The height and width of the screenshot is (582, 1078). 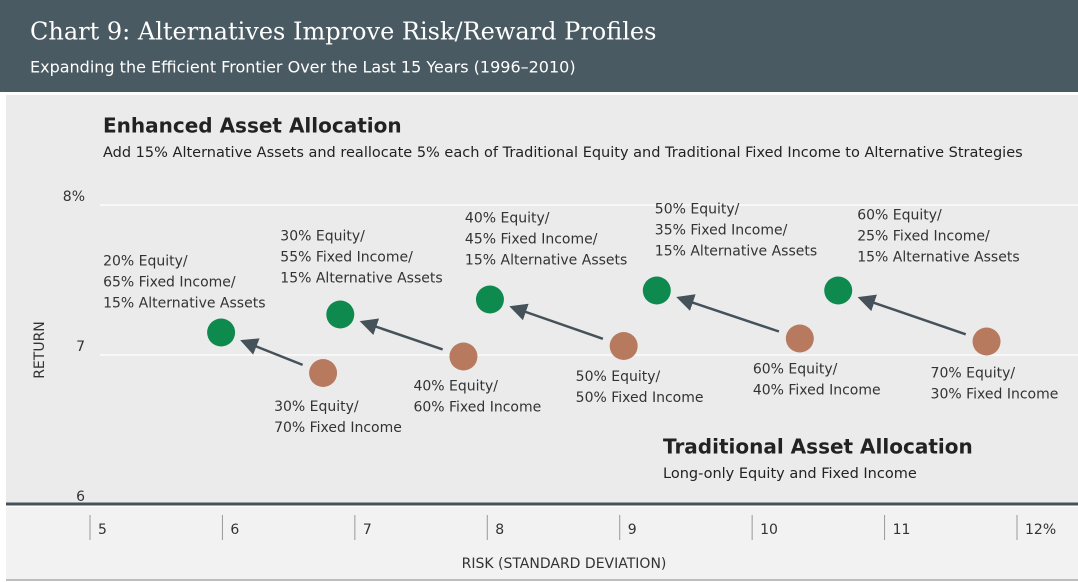 I want to click on x-tick-label: 5, so click(x=102, y=530).